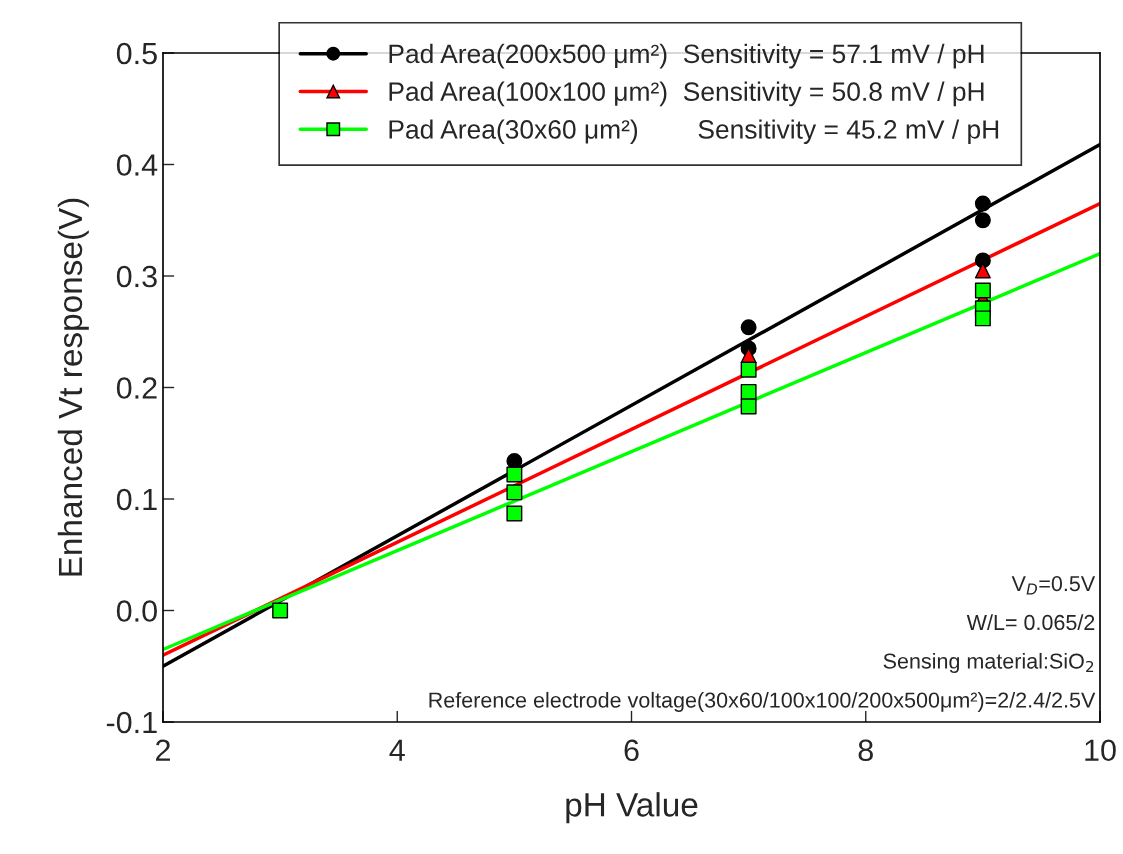 This screenshot has width=1123, height=854. I want to click on annotation: Reference electrode voltage(30x60/100x100/200x500μm²)=2/2.4/2.5V, so click(762, 701).